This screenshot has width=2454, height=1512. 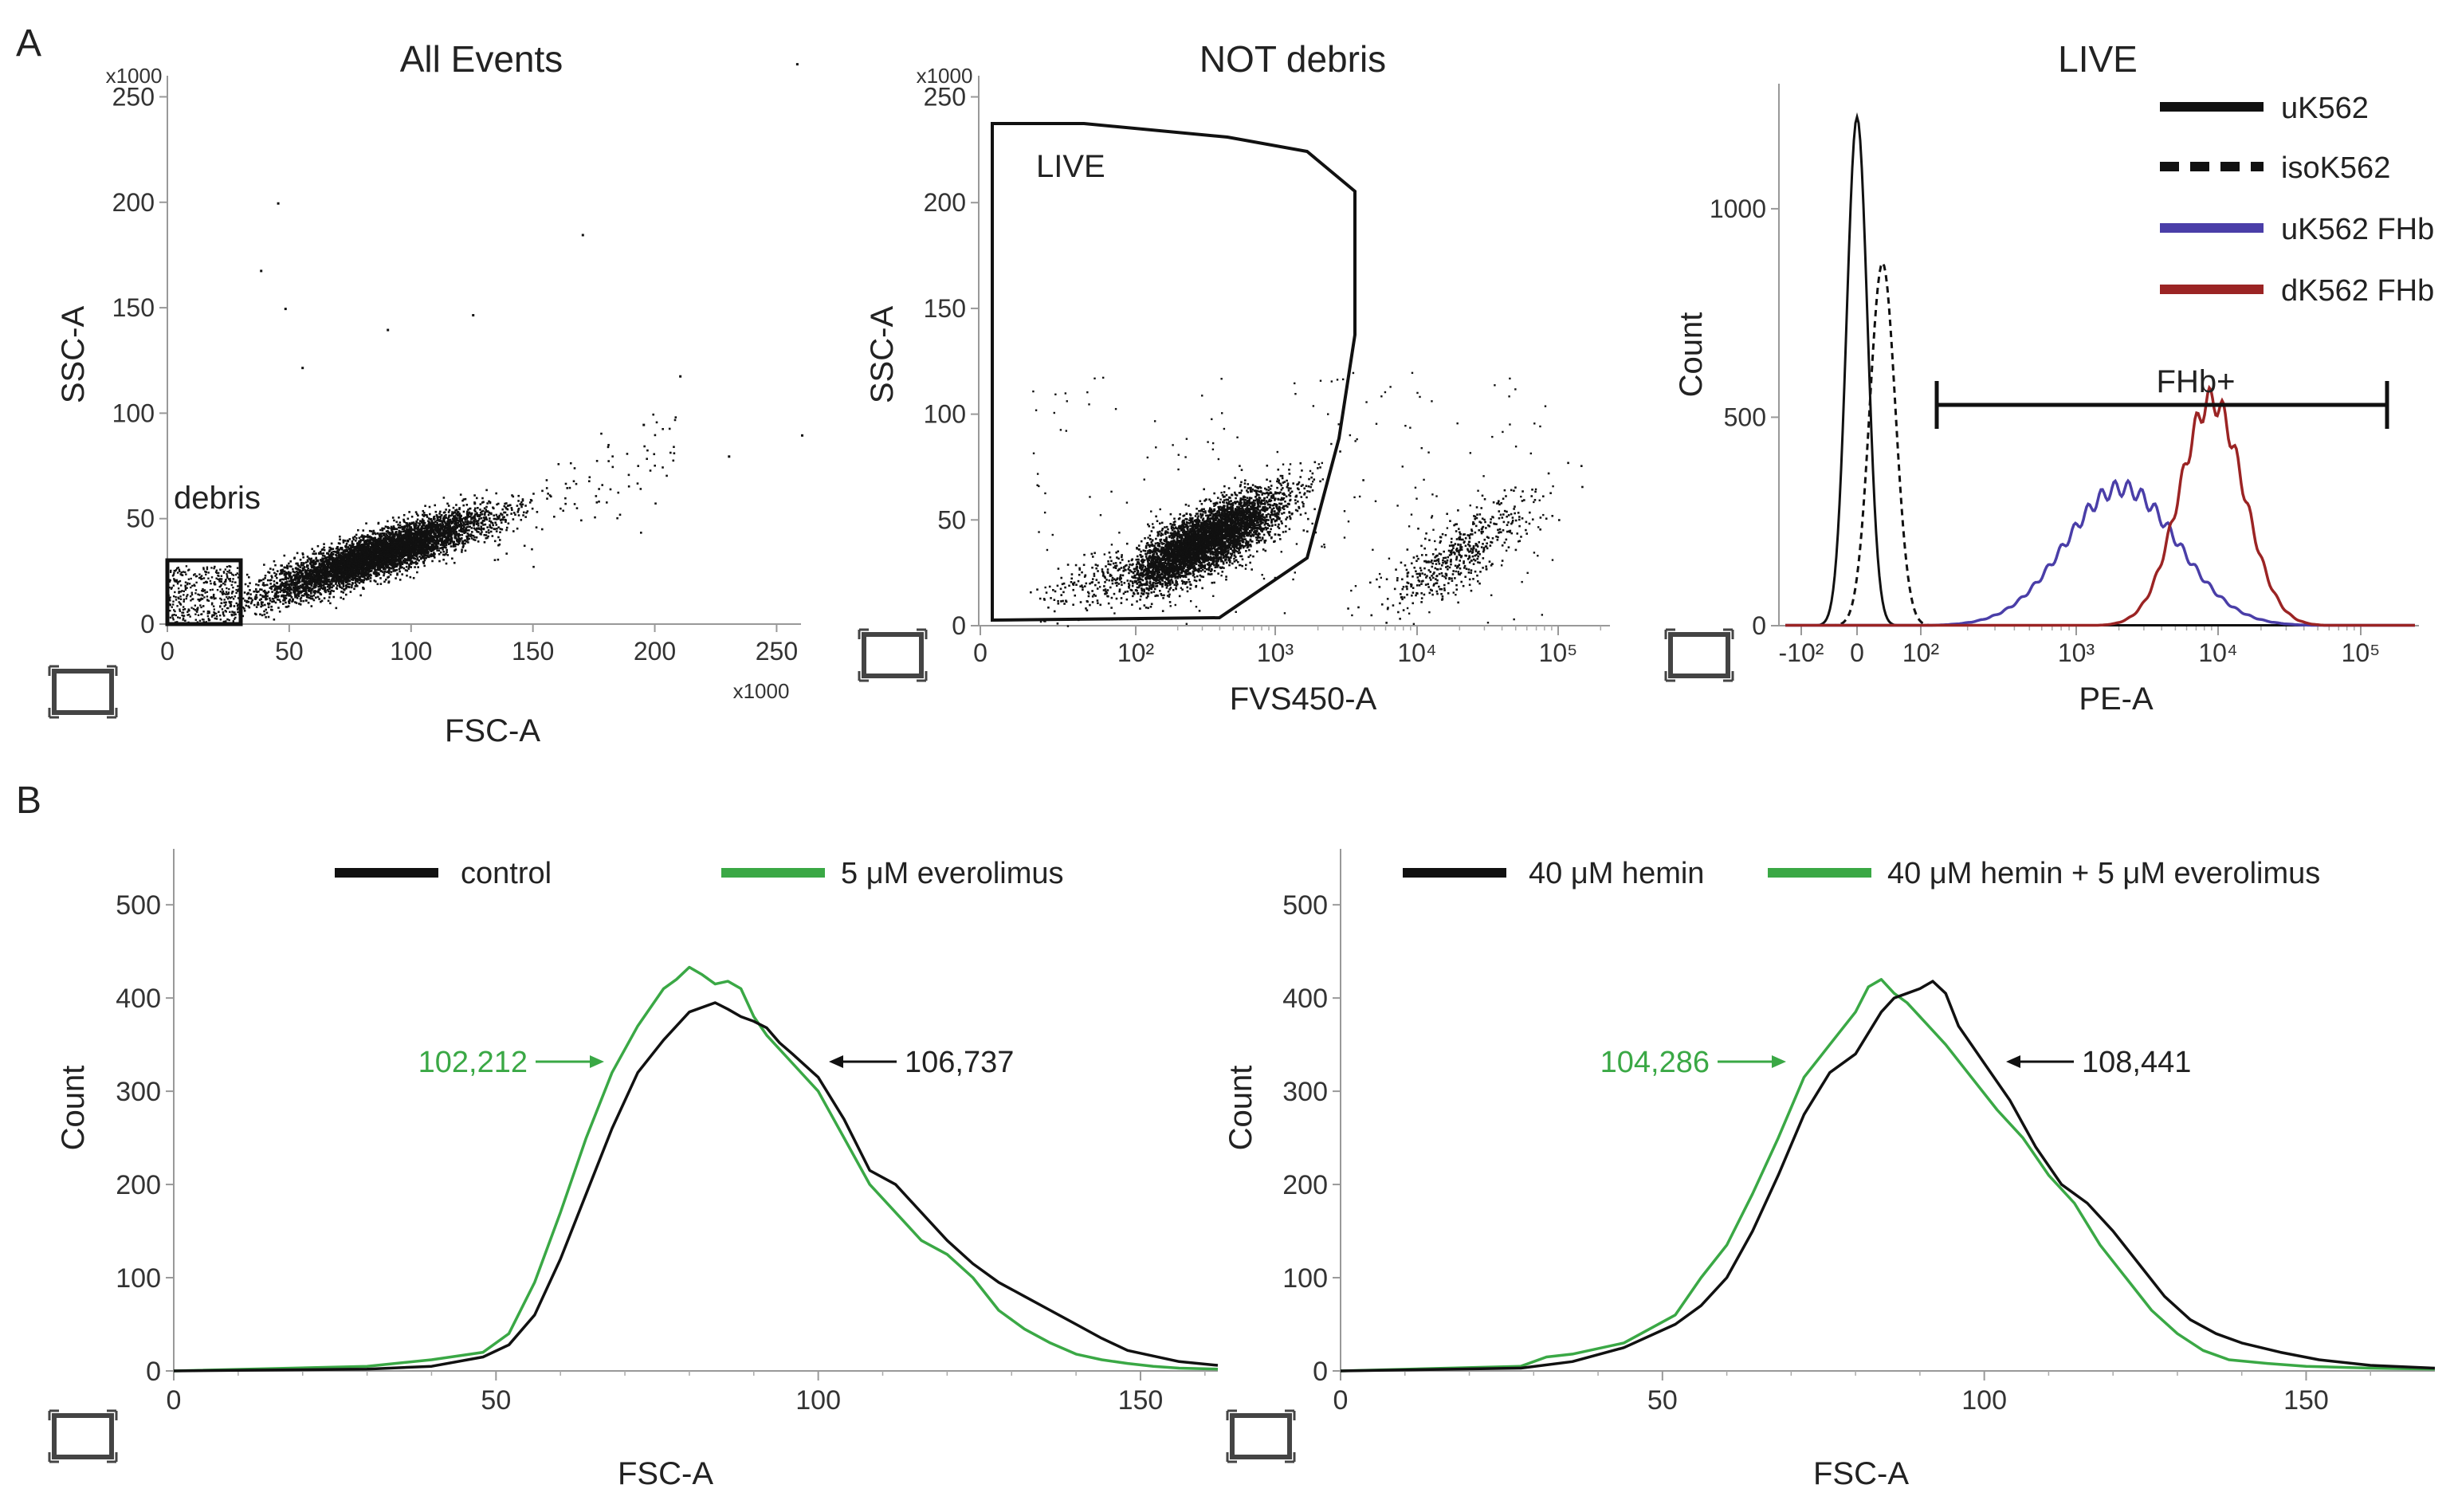 What do you see at coordinates (73, 355) in the screenshot?
I see `y-axis-label: SSC-A` at bounding box center [73, 355].